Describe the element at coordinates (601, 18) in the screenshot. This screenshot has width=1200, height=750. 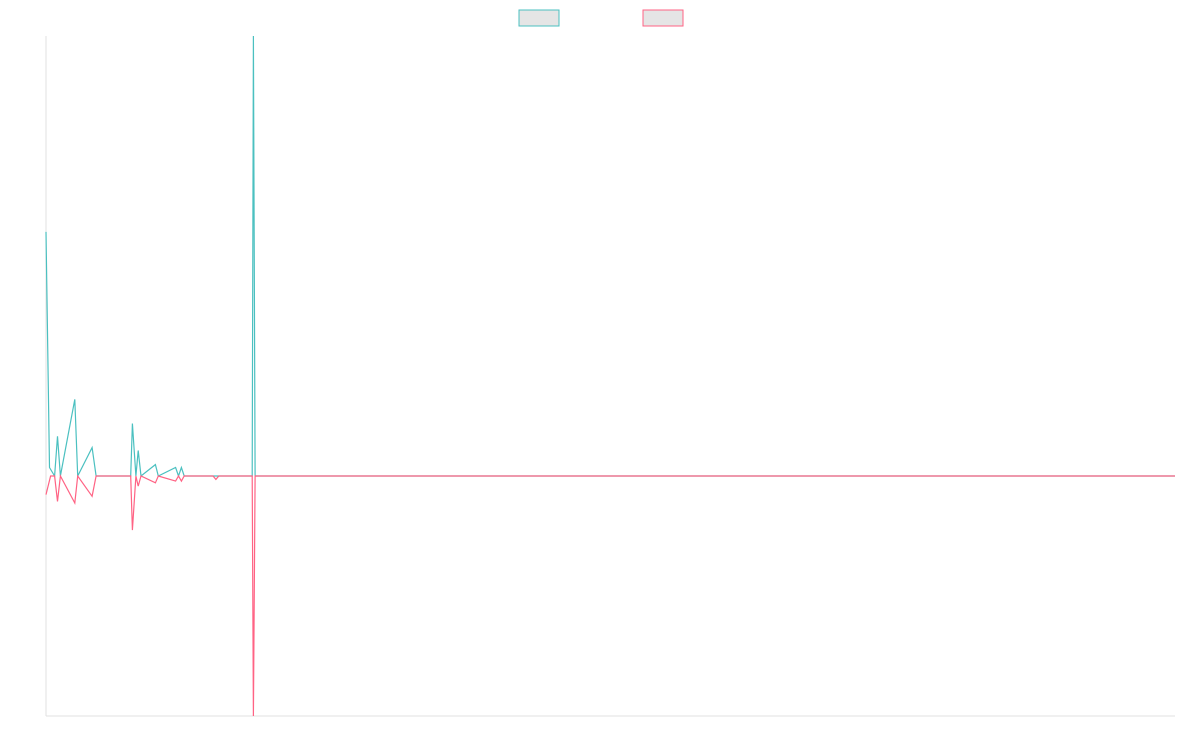
I see `legend` at that location.